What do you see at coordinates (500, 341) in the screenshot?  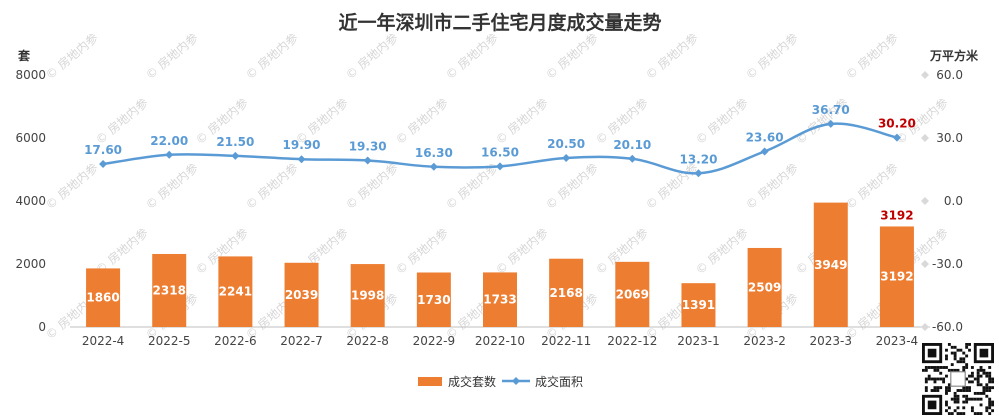 I see `x-tick-label: 2022-10` at bounding box center [500, 341].